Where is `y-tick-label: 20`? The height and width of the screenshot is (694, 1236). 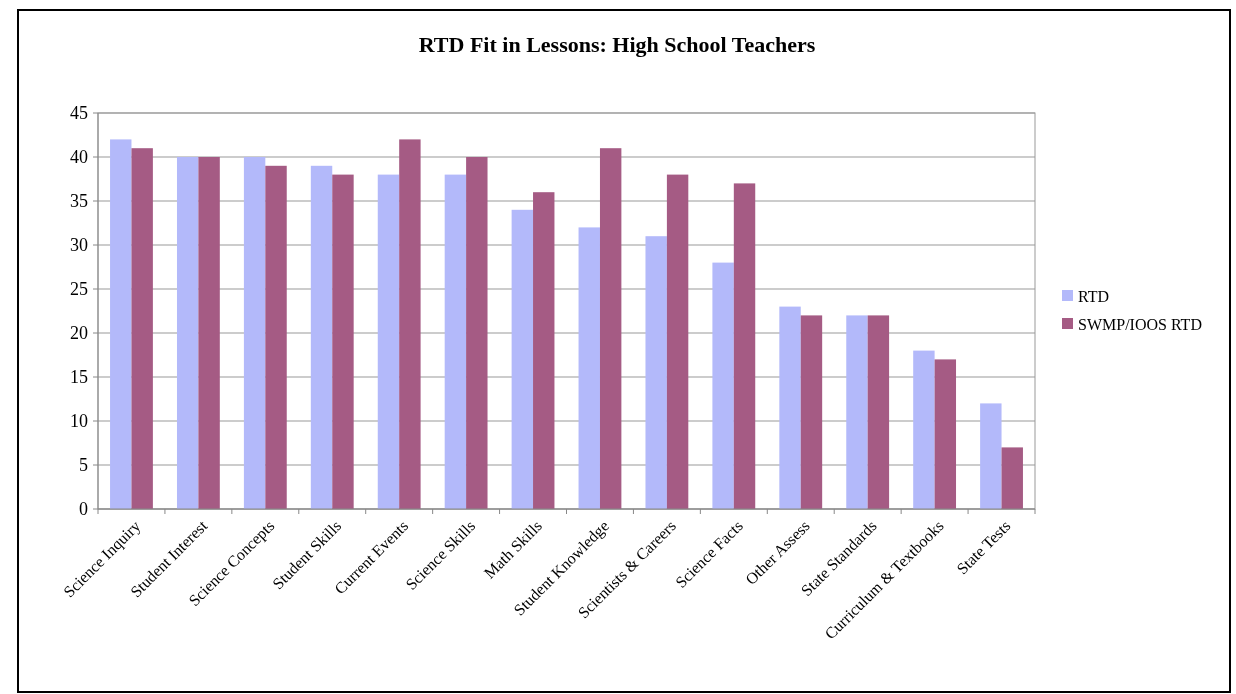
y-tick-label: 20 is located at coordinates (79, 333).